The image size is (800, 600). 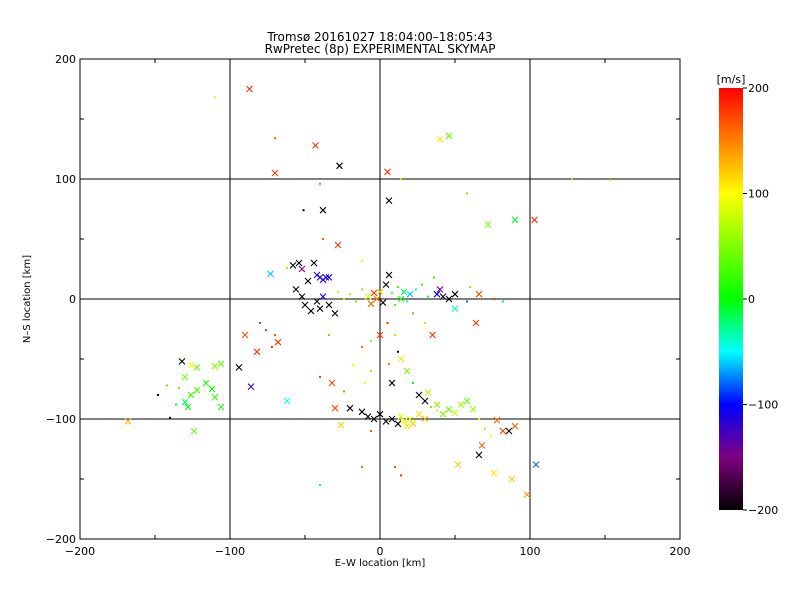 I want to click on y-tick-label: 100, so click(x=65, y=179).